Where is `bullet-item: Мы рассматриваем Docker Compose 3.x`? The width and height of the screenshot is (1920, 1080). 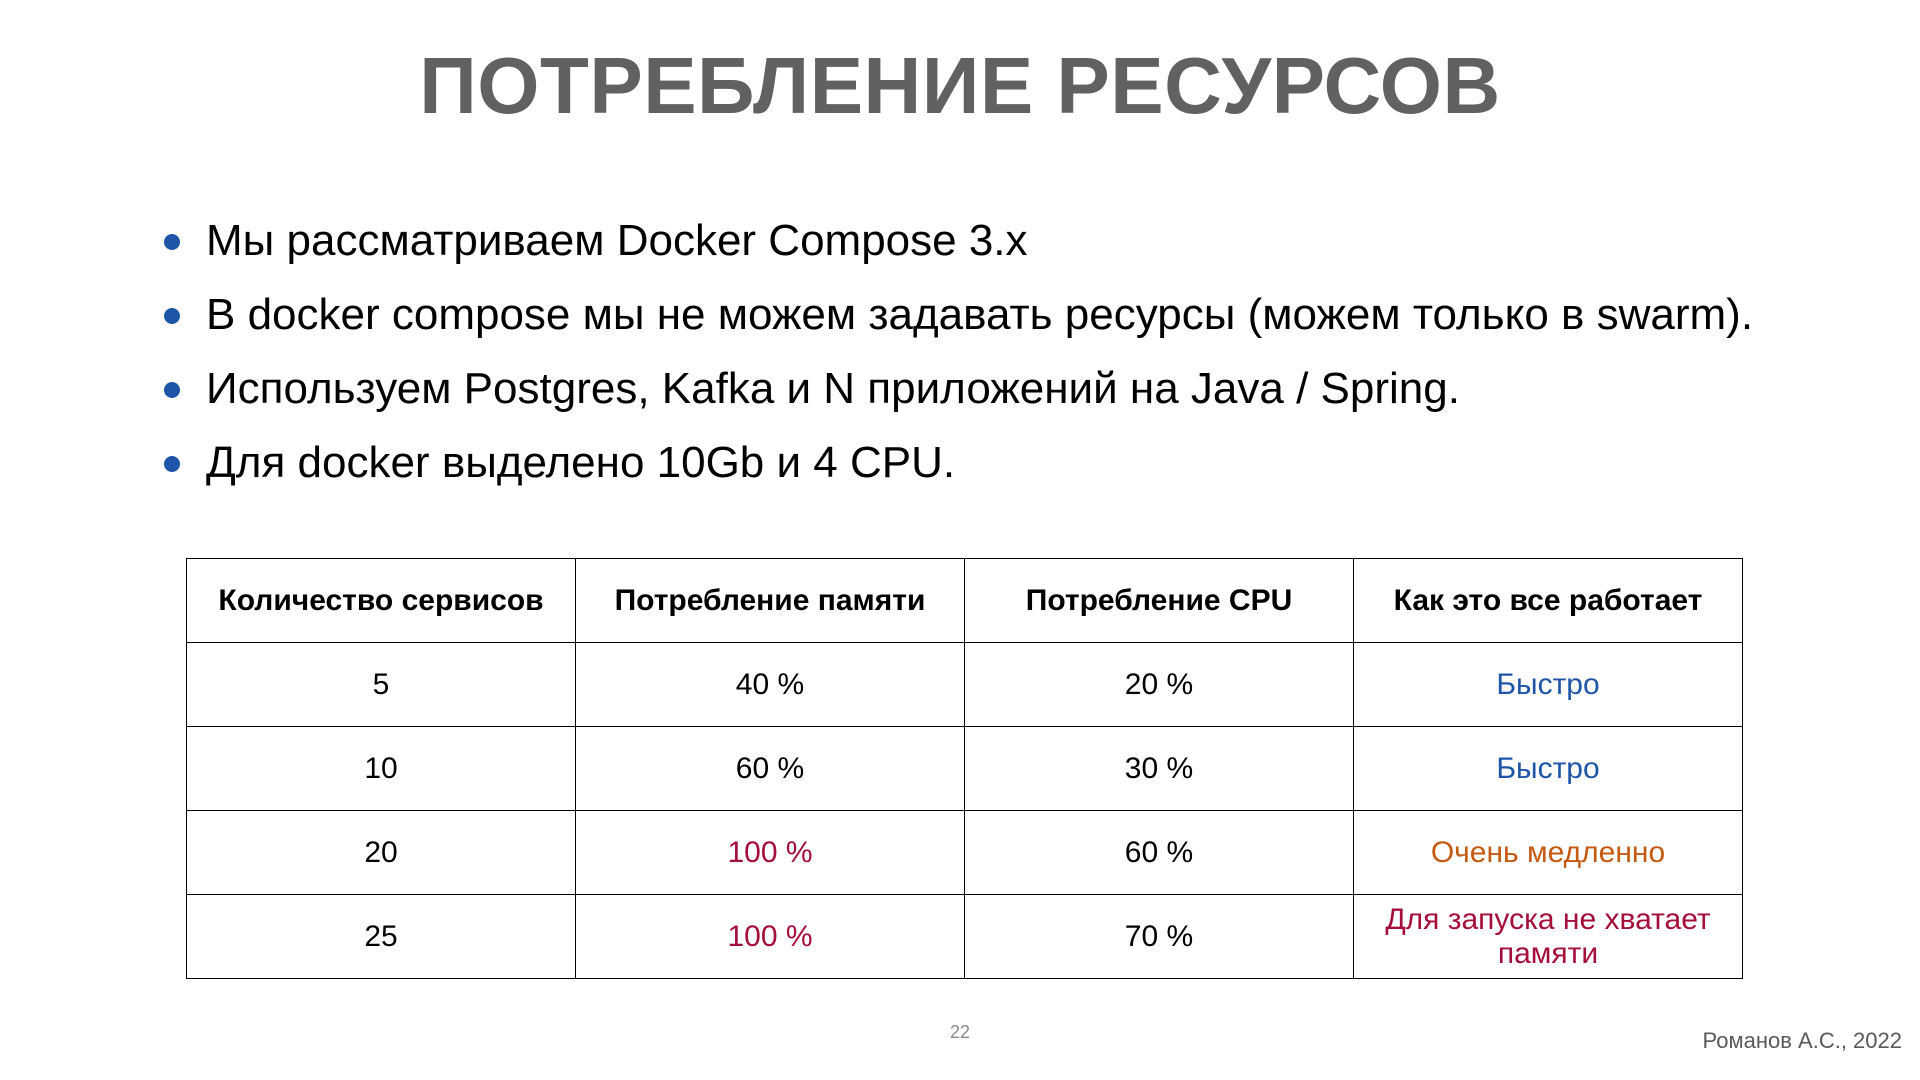 bullet-item: Мы рассматриваем Docker Compose 3.x is located at coordinates (958, 241).